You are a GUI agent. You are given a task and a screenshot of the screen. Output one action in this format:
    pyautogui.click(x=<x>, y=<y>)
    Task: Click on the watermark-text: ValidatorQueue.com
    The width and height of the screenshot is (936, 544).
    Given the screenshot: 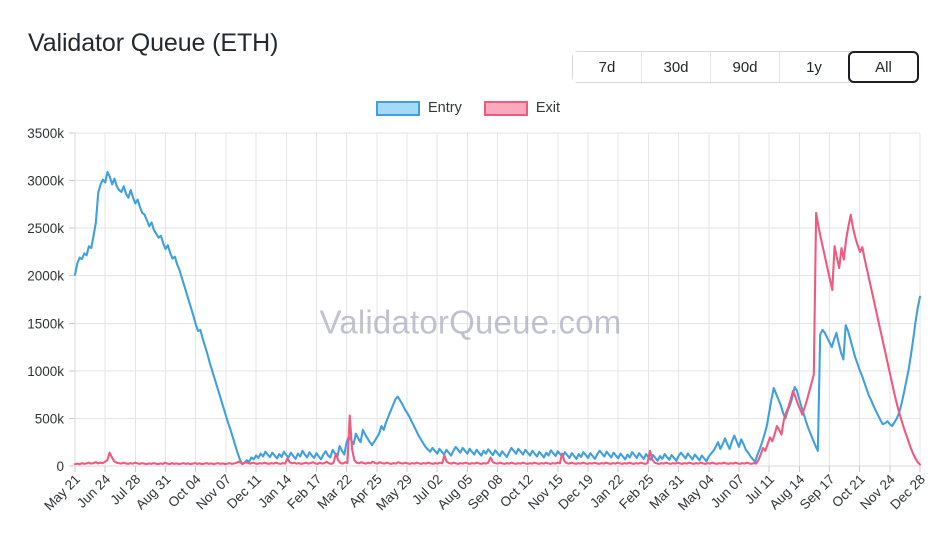 What is the action you would take?
    pyautogui.click(x=471, y=321)
    